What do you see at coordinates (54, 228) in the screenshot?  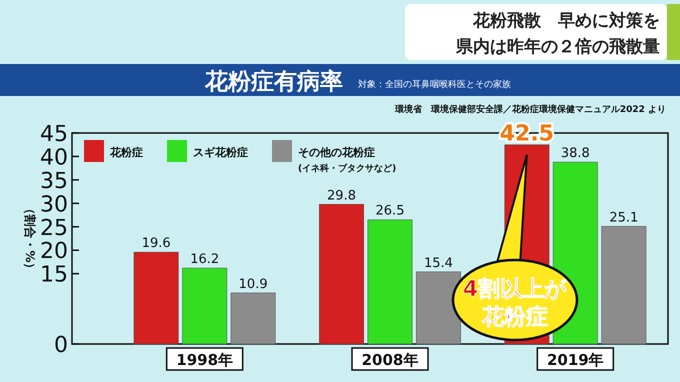 I see `y-tick-label: 25` at bounding box center [54, 228].